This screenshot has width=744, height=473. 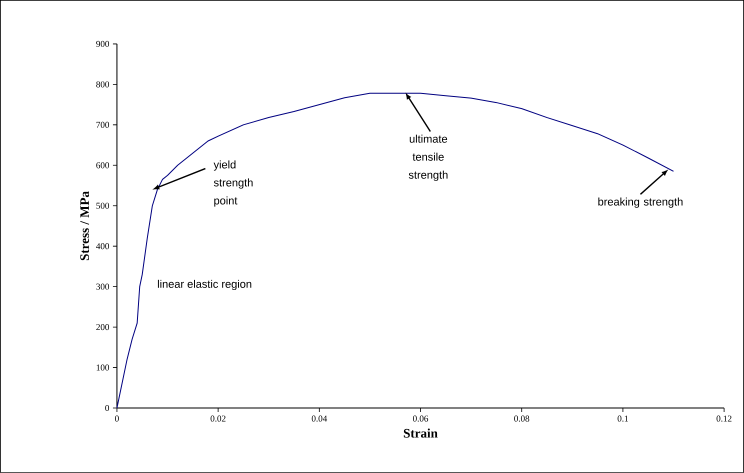 What do you see at coordinates (85, 225) in the screenshot?
I see `y-axis-title: Stress / MPa` at bounding box center [85, 225].